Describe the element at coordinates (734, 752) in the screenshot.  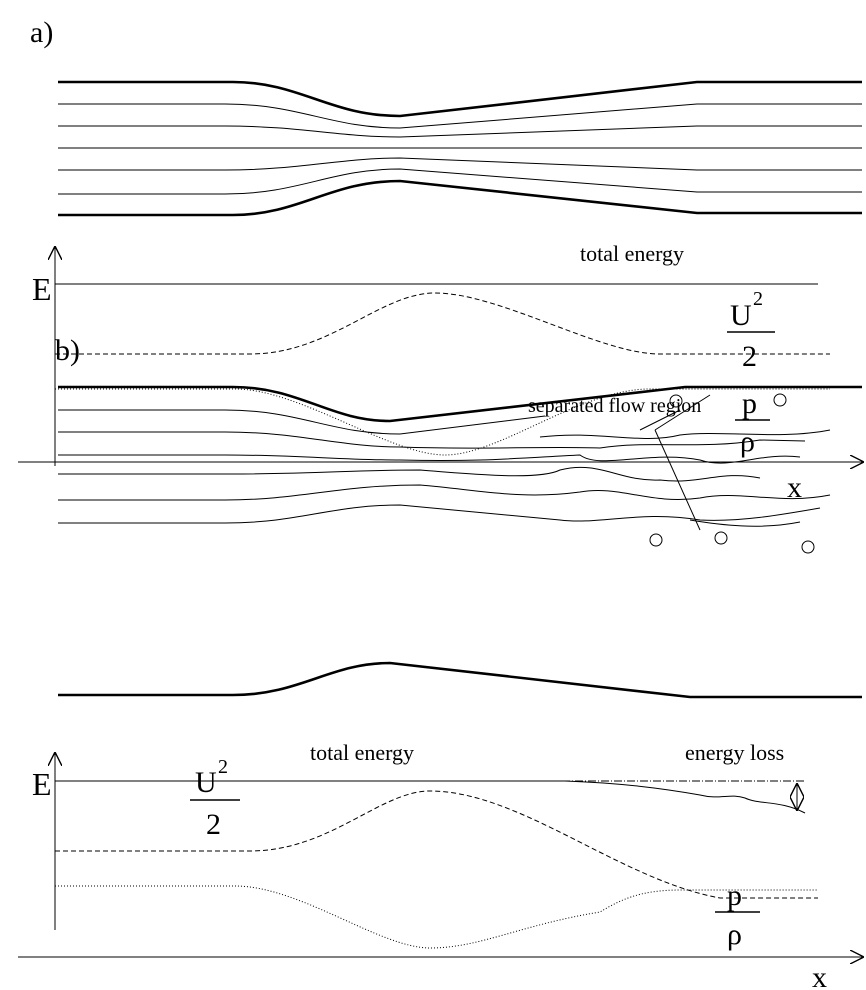
I see `energy-loss-label: energy loss` at that location.